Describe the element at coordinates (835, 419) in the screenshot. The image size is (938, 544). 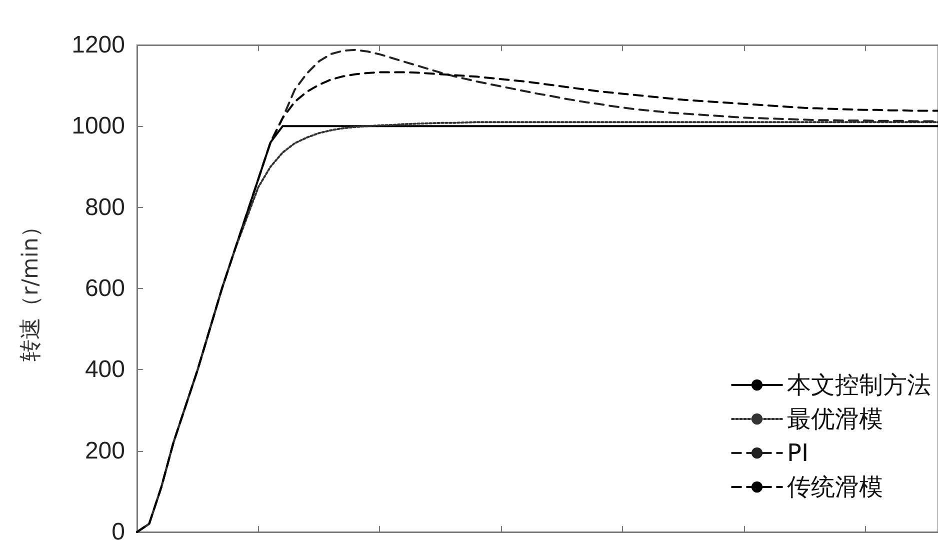
I see `legend-label: 最优滑模` at that location.